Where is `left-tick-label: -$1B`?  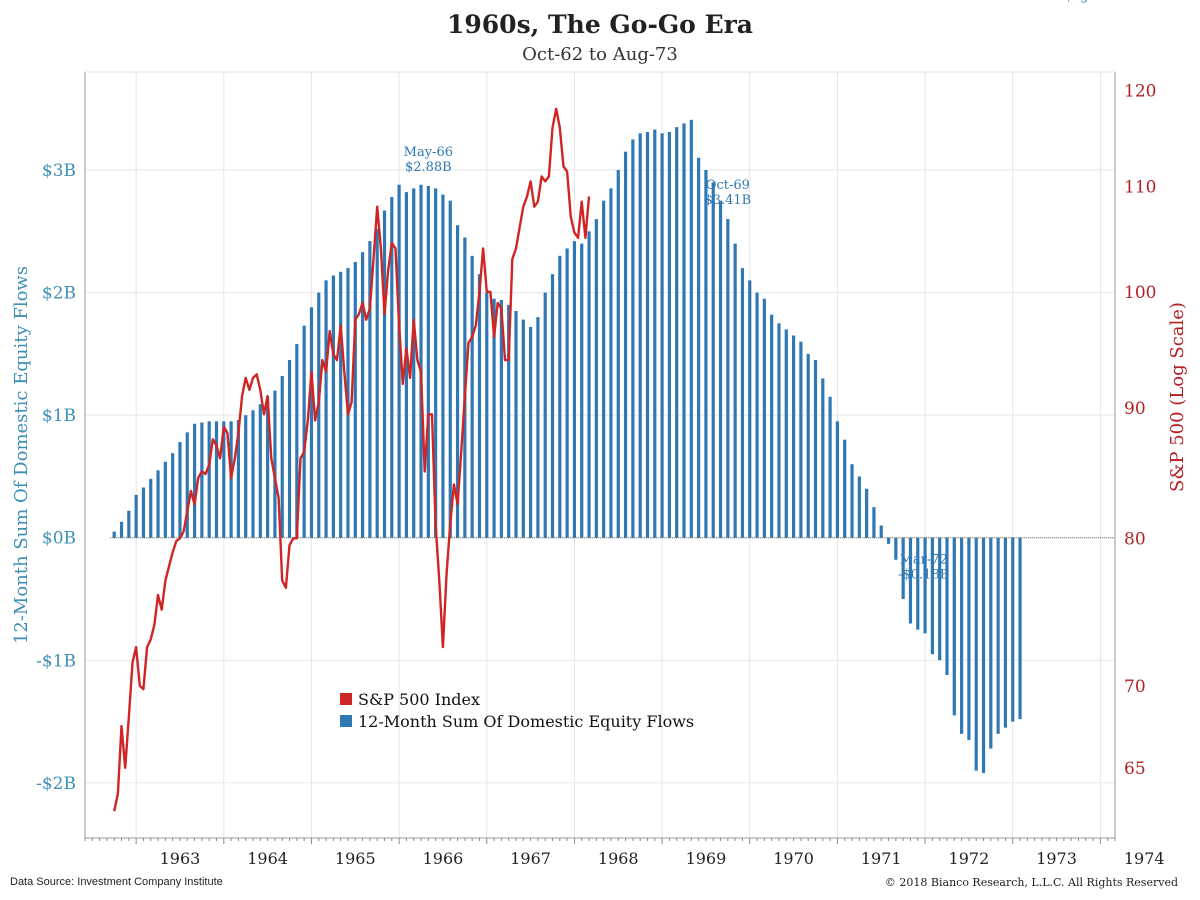
left-tick-label: -$1B is located at coordinates (56, 661).